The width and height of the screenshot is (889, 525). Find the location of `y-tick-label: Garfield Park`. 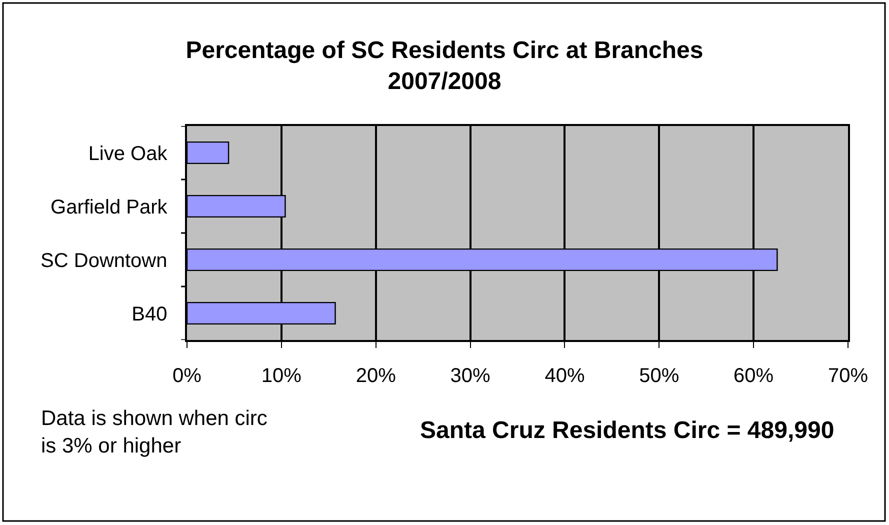

y-tick-label: Garfield Park is located at coordinates (109, 207).